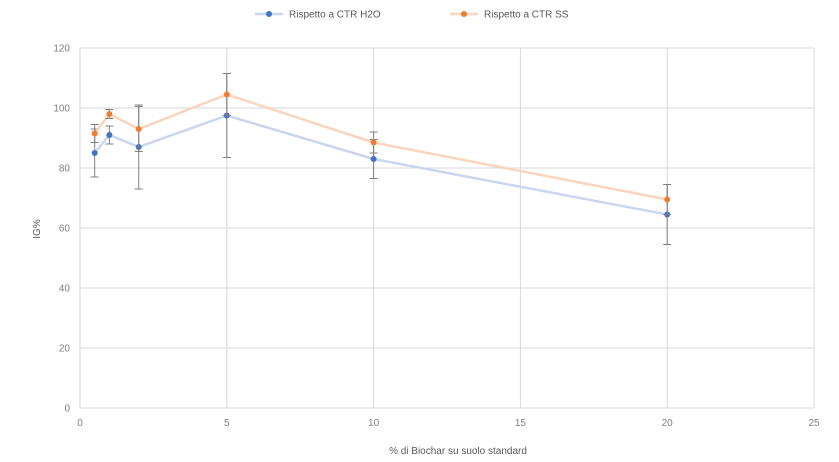 The height and width of the screenshot is (462, 839). Describe the element at coordinates (65, 349) in the screenshot. I see `y-tick-label: 20` at that location.